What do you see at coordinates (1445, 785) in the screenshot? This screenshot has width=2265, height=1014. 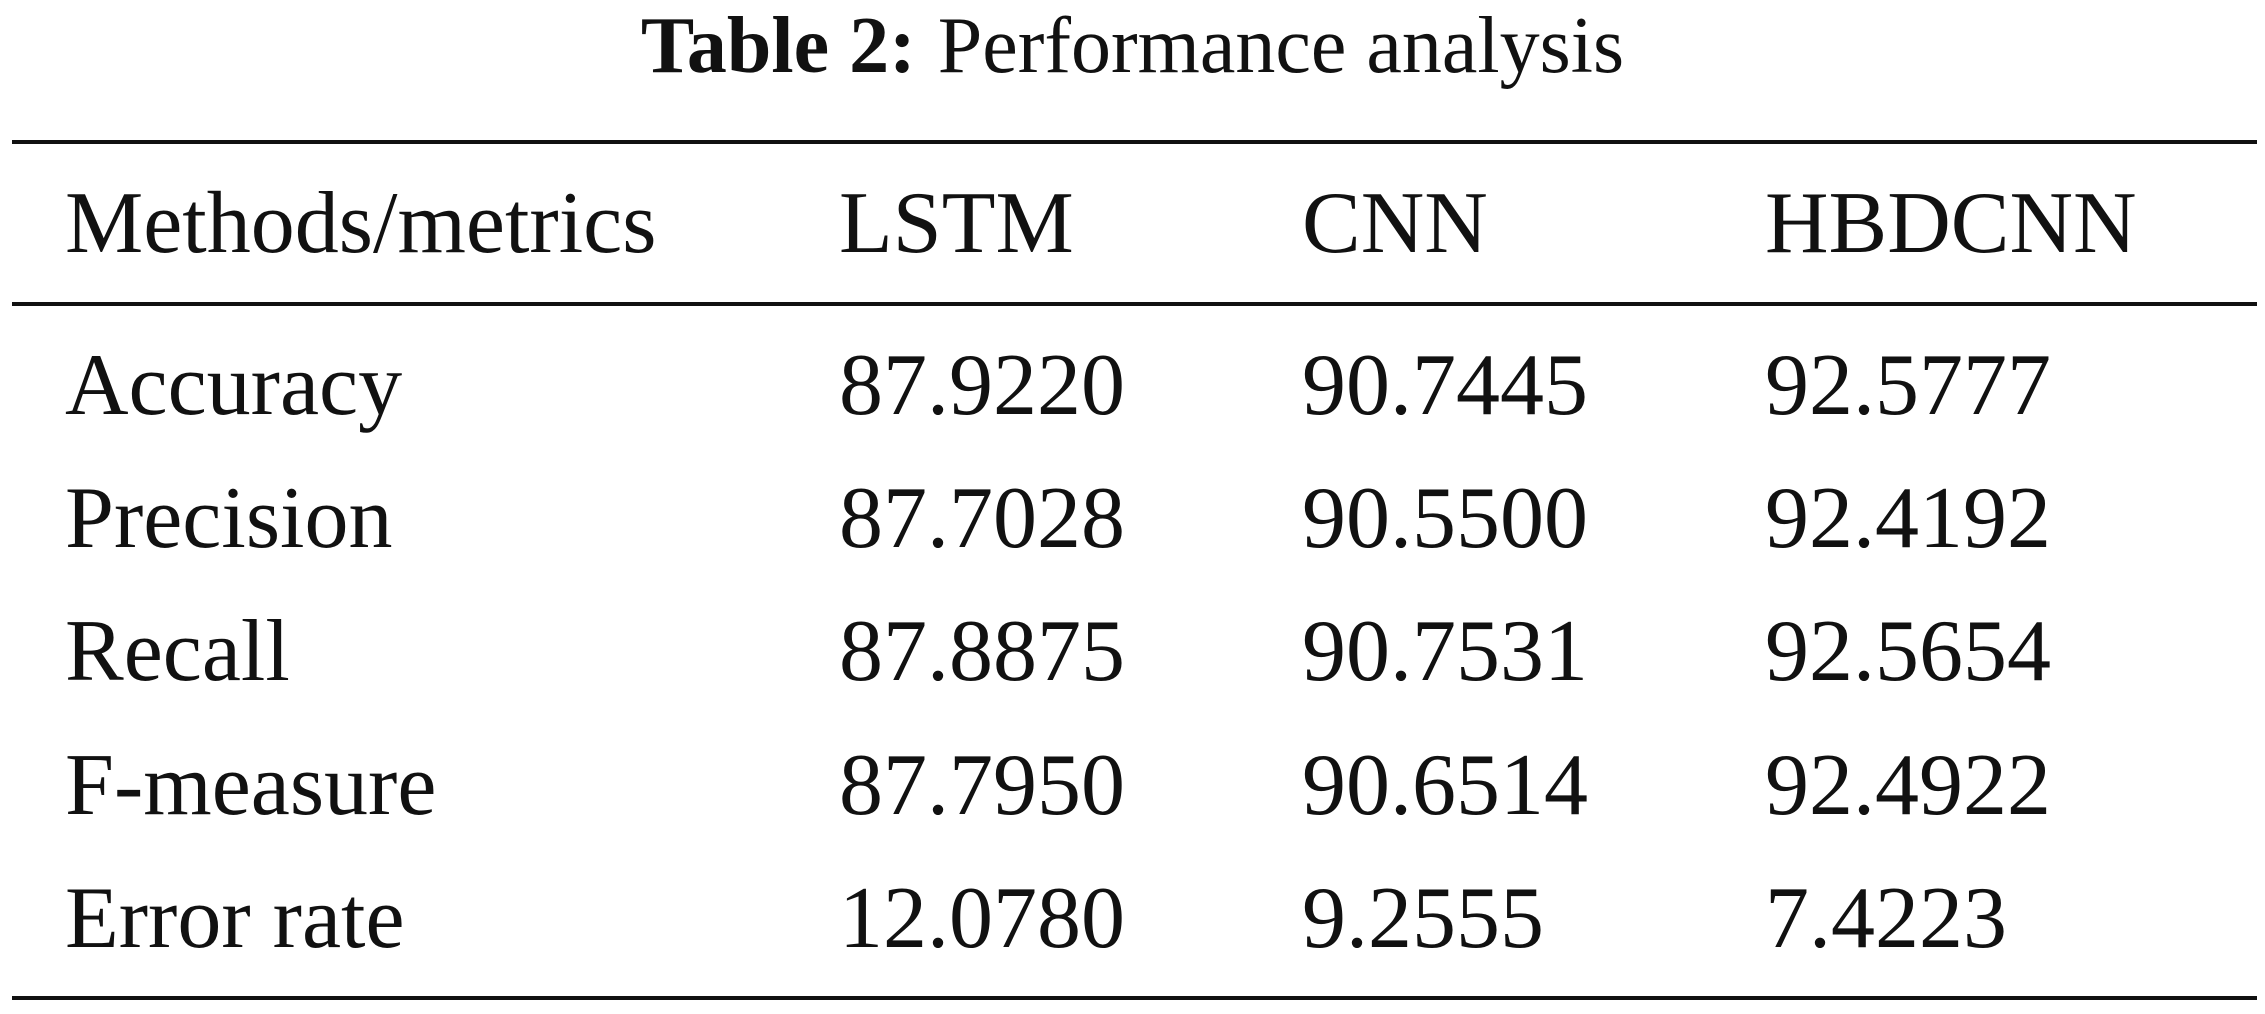 I see `table-cell: 90.6514` at bounding box center [1445, 785].